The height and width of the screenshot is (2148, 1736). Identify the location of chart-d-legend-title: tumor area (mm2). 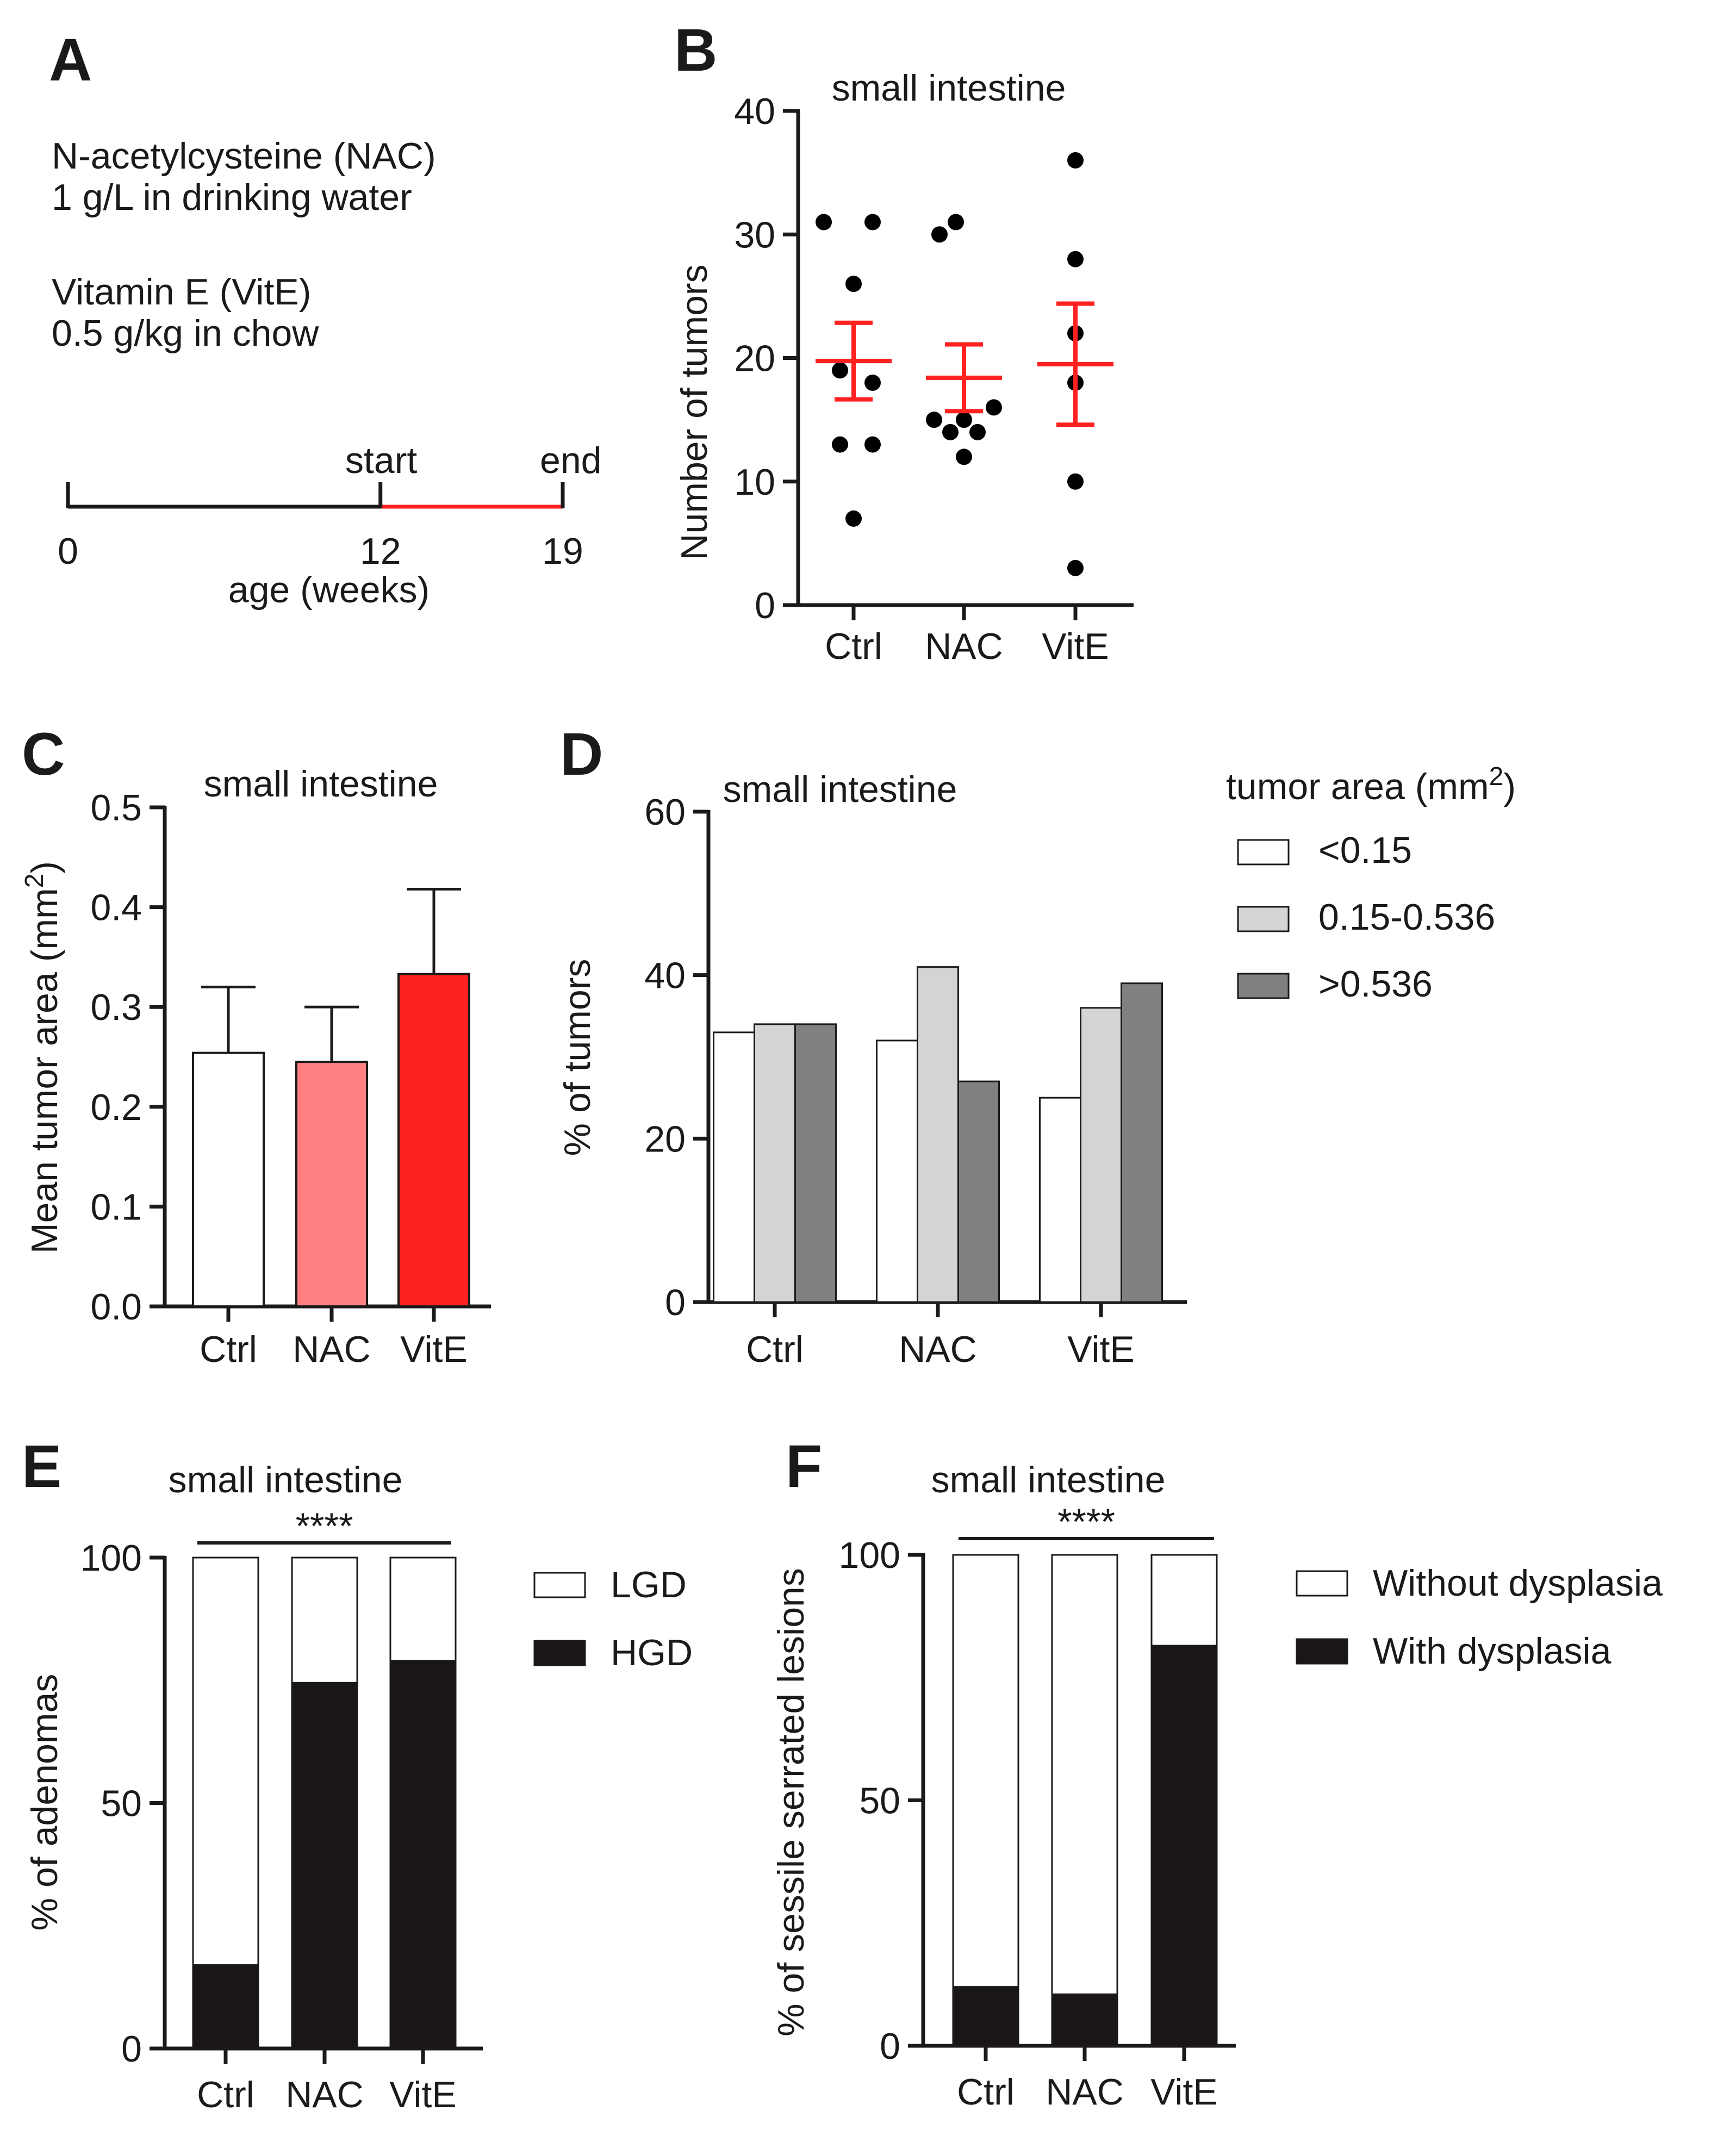
(1371, 784).